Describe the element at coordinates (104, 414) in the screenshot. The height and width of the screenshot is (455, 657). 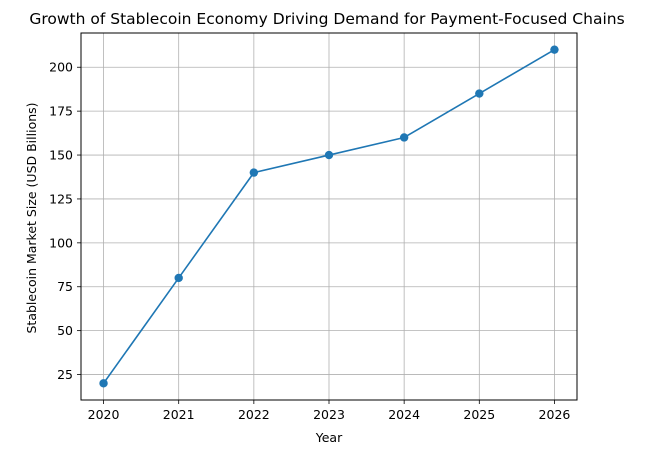
I see `x-tick-label: 2020` at that location.